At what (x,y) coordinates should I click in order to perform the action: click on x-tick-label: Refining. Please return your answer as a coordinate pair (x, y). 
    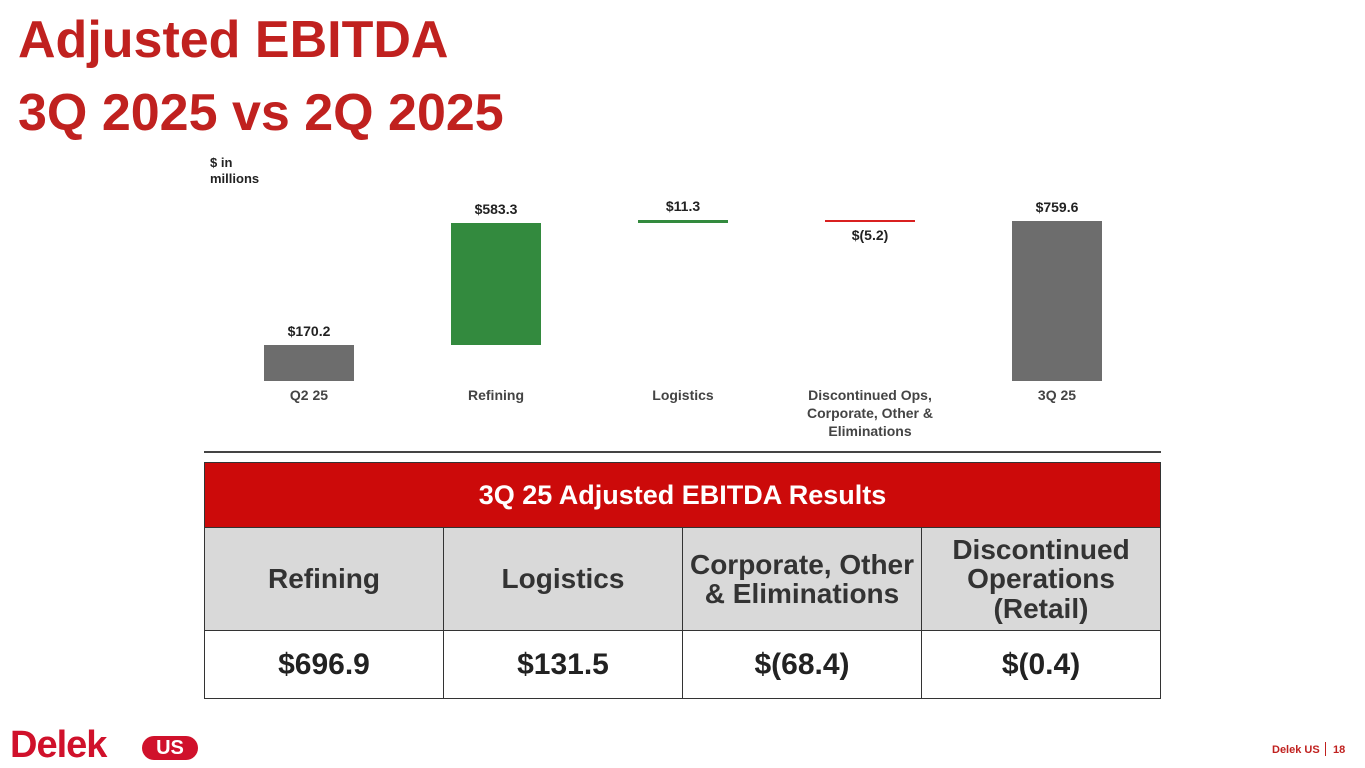
    Looking at the image, I should click on (496, 395).